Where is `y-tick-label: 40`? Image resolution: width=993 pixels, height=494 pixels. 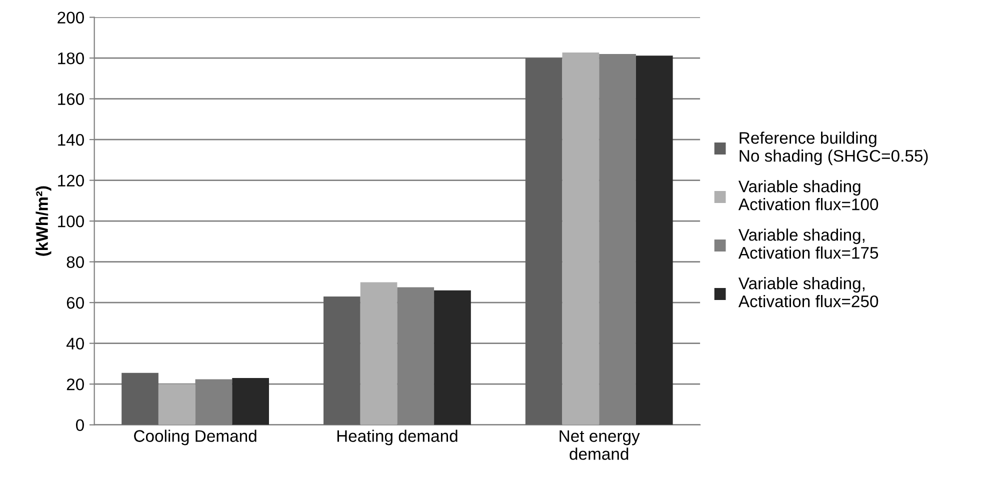 y-tick-label: 40 is located at coordinates (75, 344).